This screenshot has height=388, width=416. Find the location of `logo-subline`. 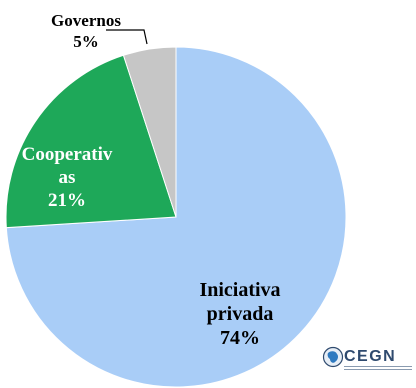

logo-subline is located at coordinates (378, 368).